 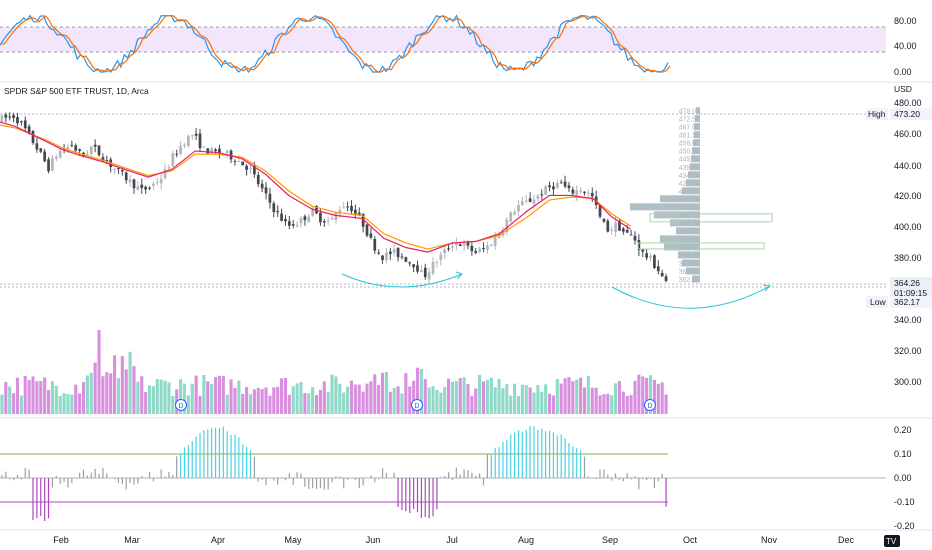 What do you see at coordinates (910, 293) in the screenshot?
I see `last-price-countdown: 01:09:15` at bounding box center [910, 293].